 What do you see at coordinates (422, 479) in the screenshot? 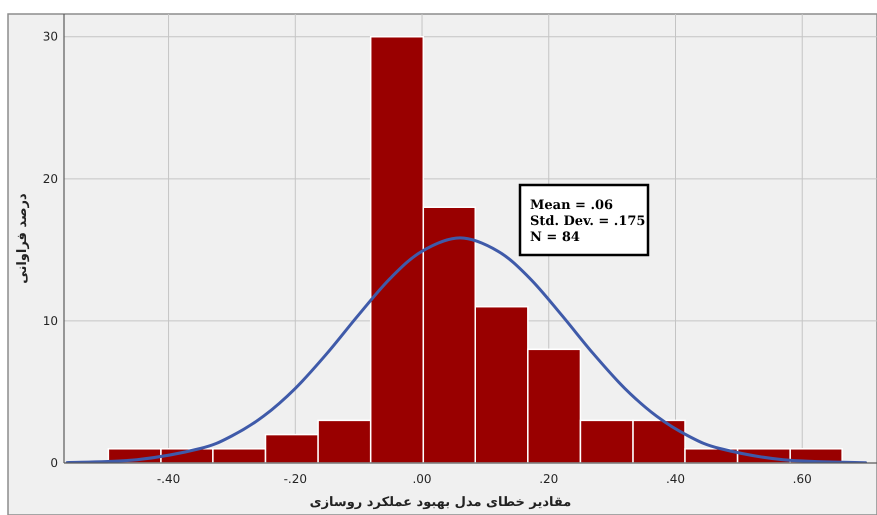
I see `x-tick-label: .00` at bounding box center [422, 479].